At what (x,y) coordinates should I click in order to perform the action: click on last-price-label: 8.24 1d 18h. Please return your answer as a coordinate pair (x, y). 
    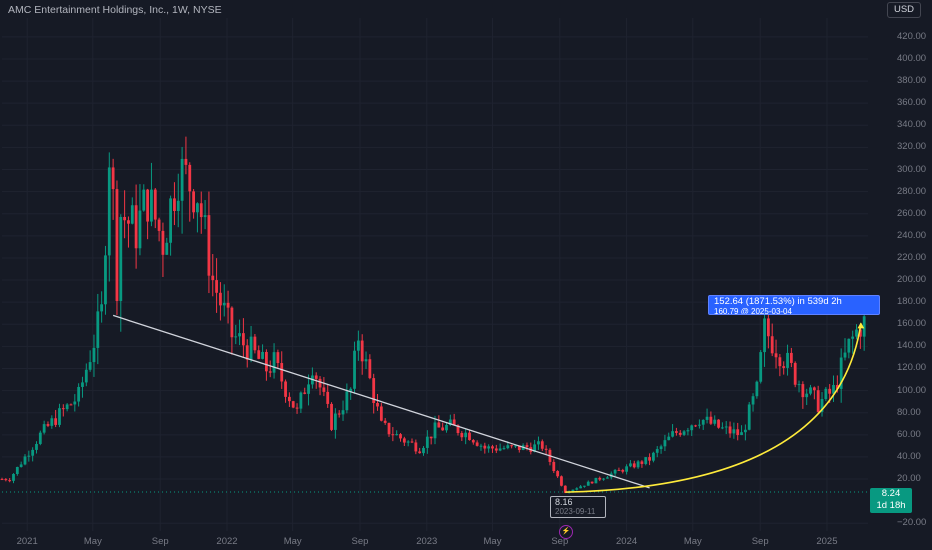
    Looking at the image, I should click on (891, 500).